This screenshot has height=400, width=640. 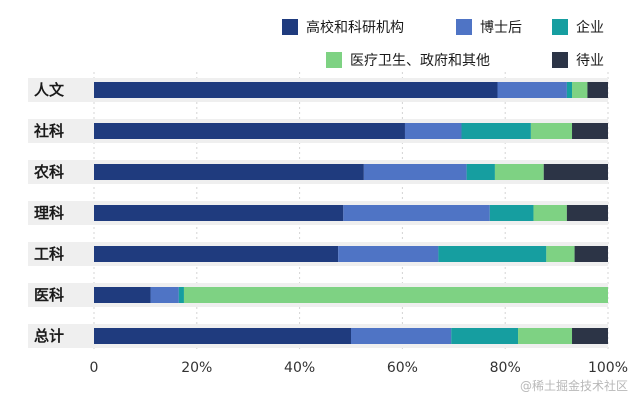 I want to click on x-axis-ticks: 0 20% 40% 60% 80% 100%, so click(x=359, y=368).